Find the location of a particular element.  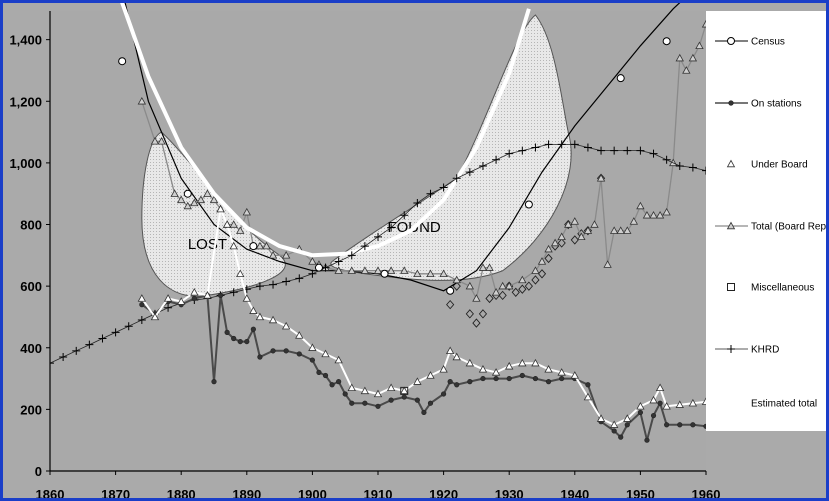

series-miscellaneous is located at coordinates (404, 390).